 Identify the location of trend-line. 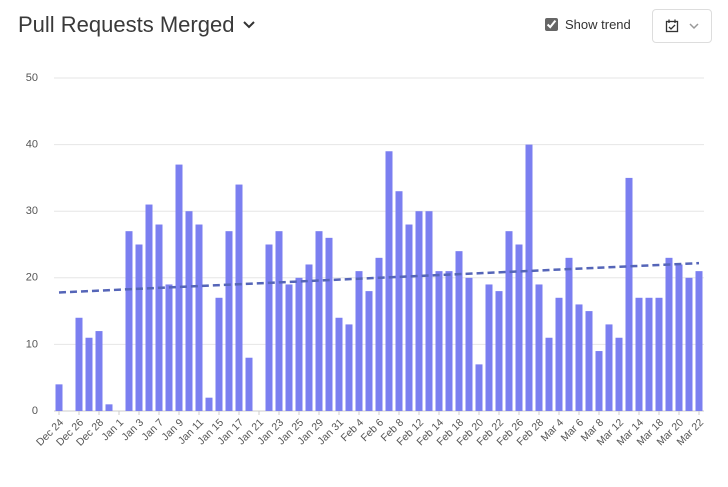
(379, 277).